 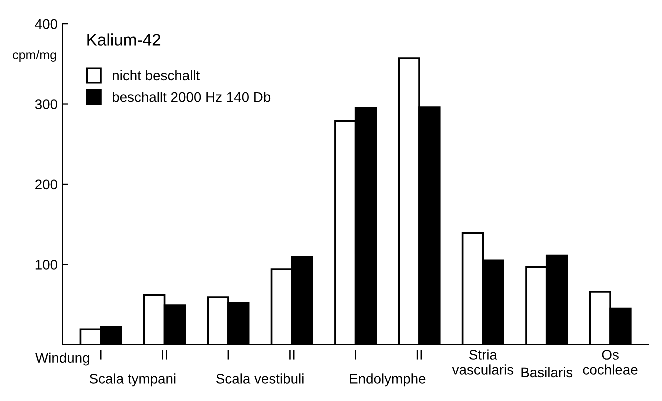 I want to click on x-tick-label: Os cochleae, so click(x=610, y=362).